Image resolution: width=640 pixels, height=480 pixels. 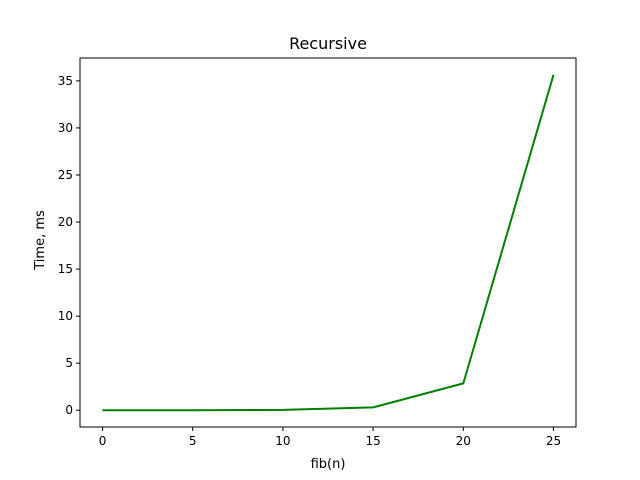 What do you see at coordinates (65, 175) in the screenshot?
I see `y-tick-label: 25` at bounding box center [65, 175].